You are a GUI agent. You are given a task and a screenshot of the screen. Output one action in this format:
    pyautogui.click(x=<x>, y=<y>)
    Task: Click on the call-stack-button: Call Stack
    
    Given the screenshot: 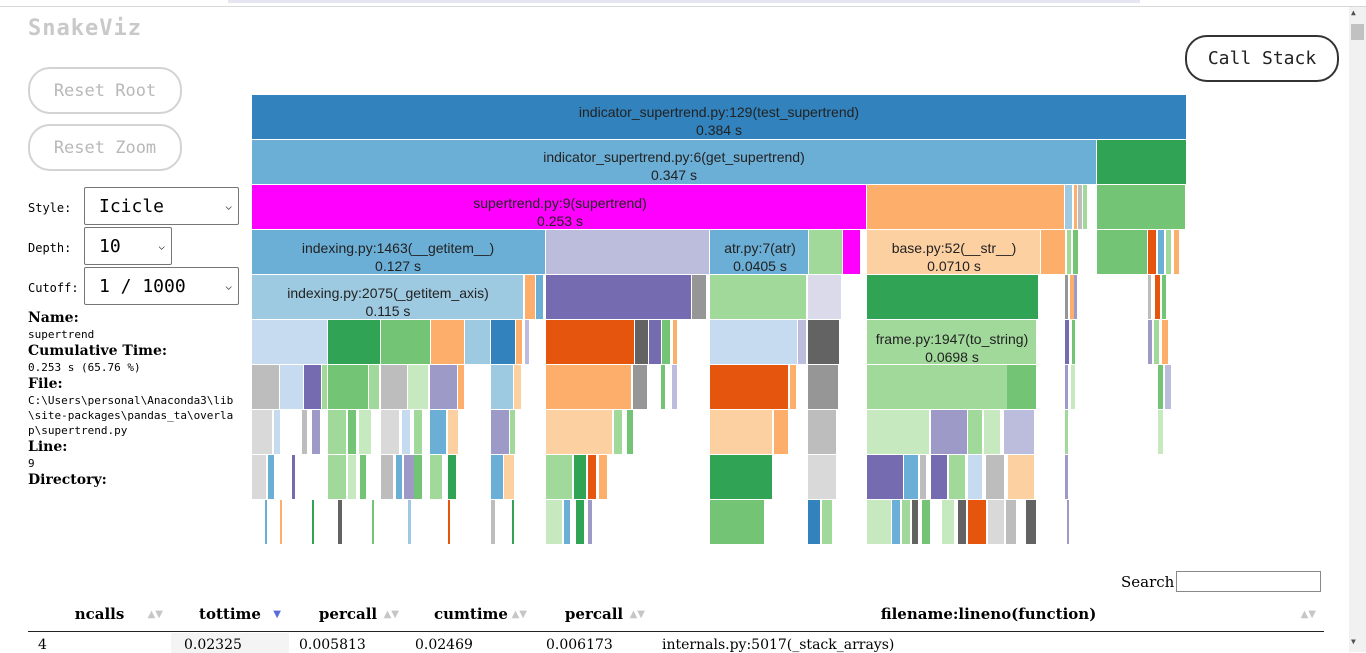 What is the action you would take?
    pyautogui.click(x=1262, y=58)
    